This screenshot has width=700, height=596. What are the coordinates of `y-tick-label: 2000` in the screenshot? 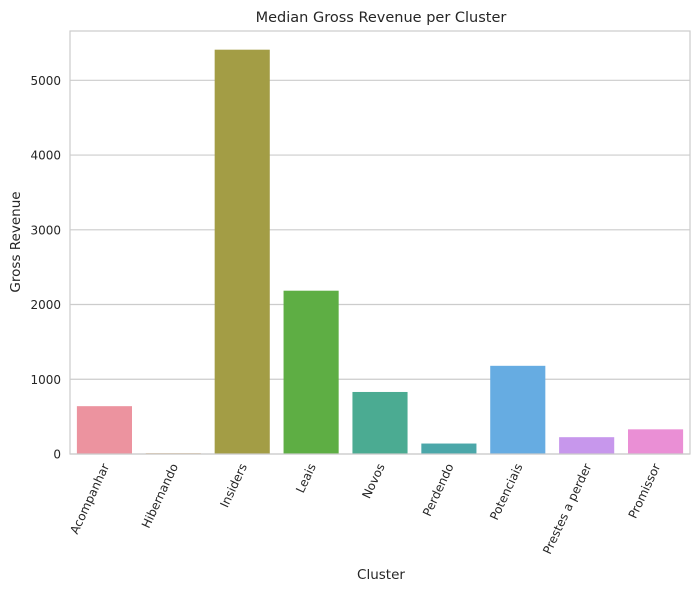 It's located at (45, 305).